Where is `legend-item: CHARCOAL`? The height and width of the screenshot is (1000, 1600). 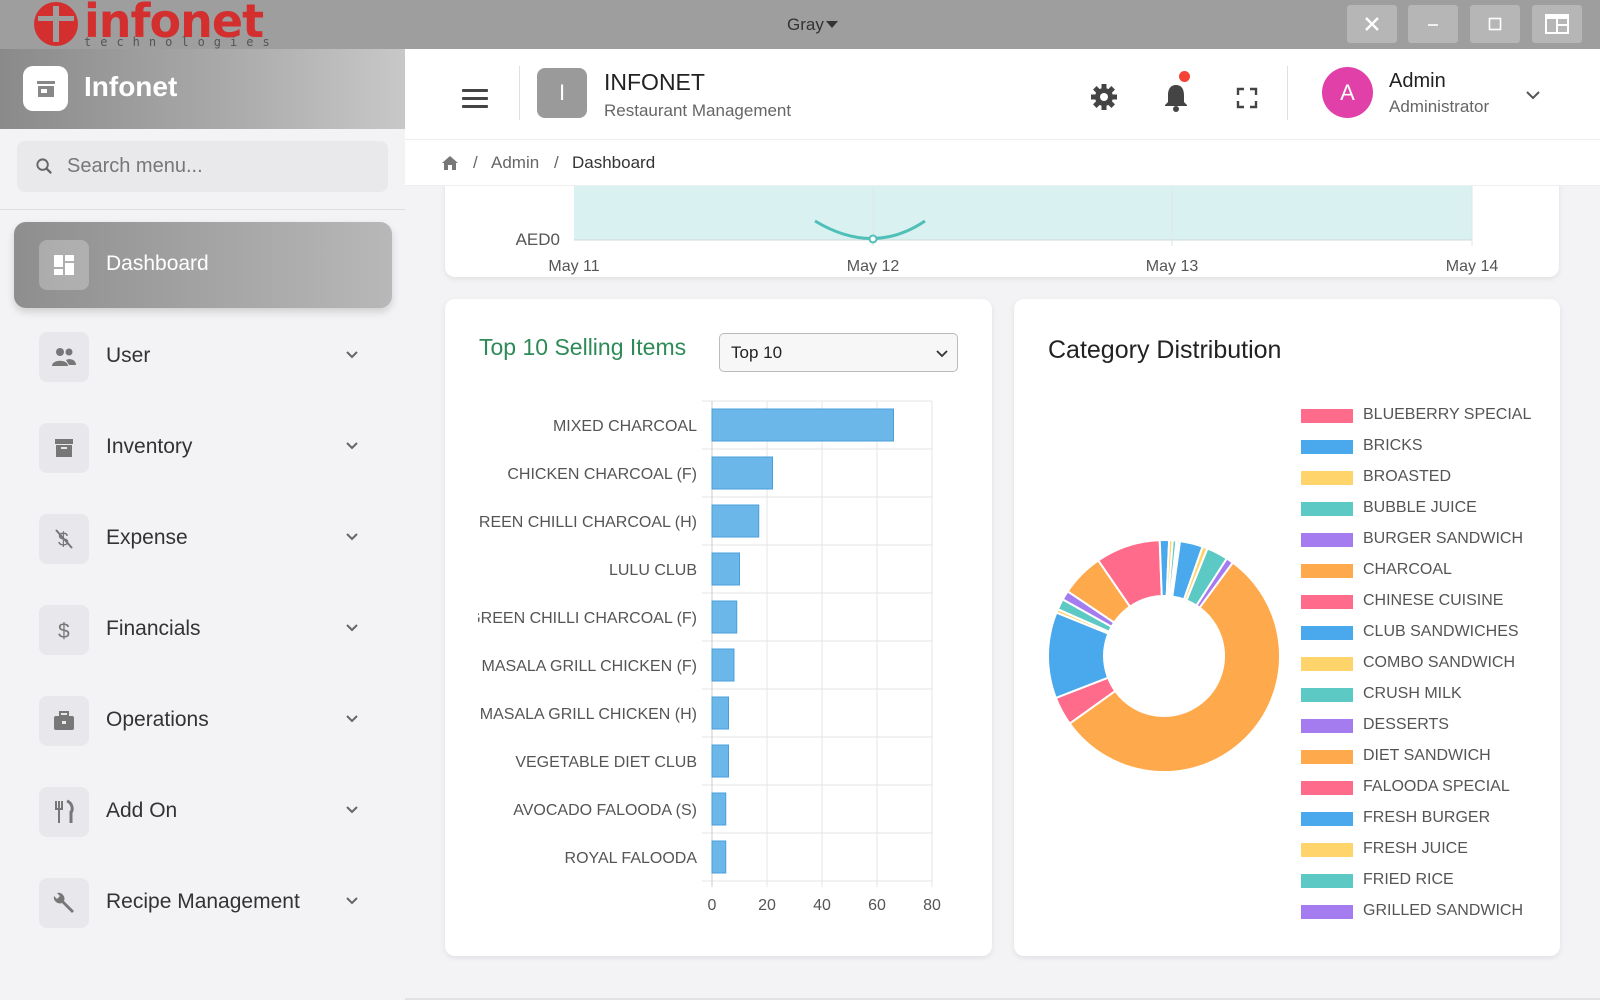 legend-item: CHARCOAL is located at coordinates (1421, 571).